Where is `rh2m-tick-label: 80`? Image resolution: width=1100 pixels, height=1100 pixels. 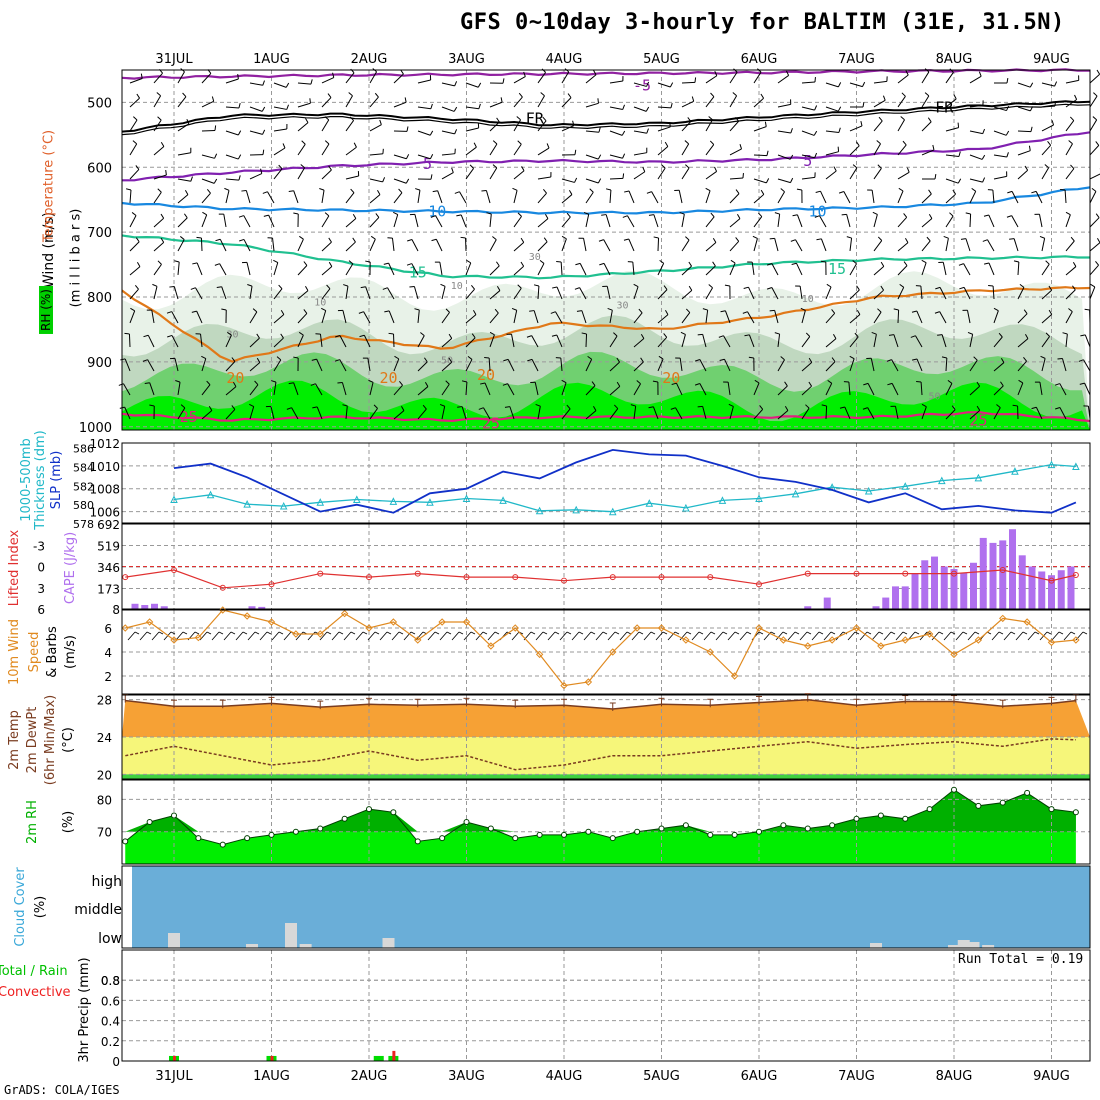 rh2m-tick-label: 80 is located at coordinates (104, 800).